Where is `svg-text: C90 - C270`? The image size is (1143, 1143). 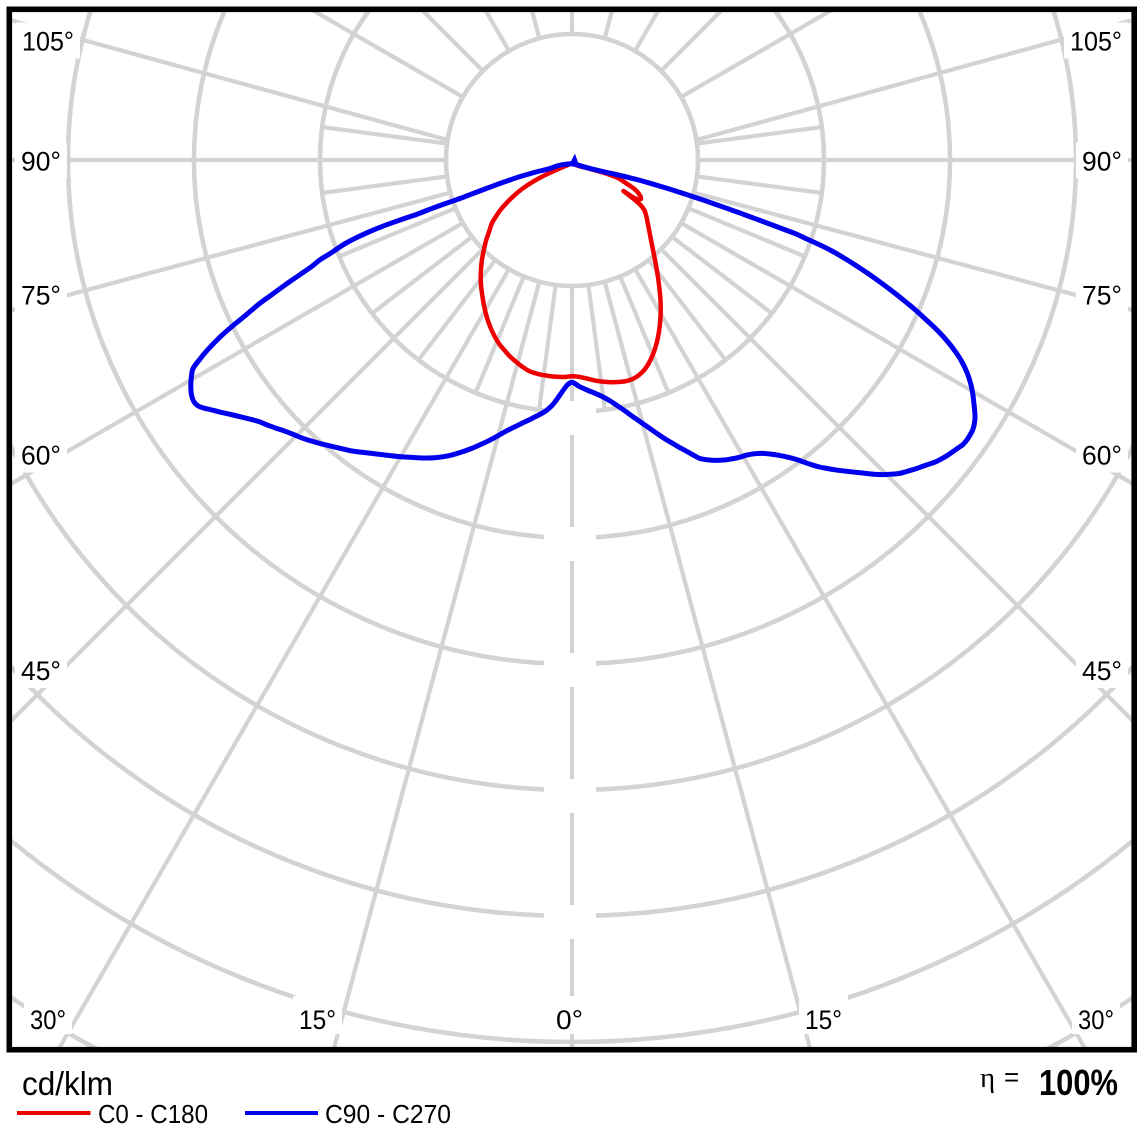
svg-text: C90 - C270 is located at coordinates (388, 1114).